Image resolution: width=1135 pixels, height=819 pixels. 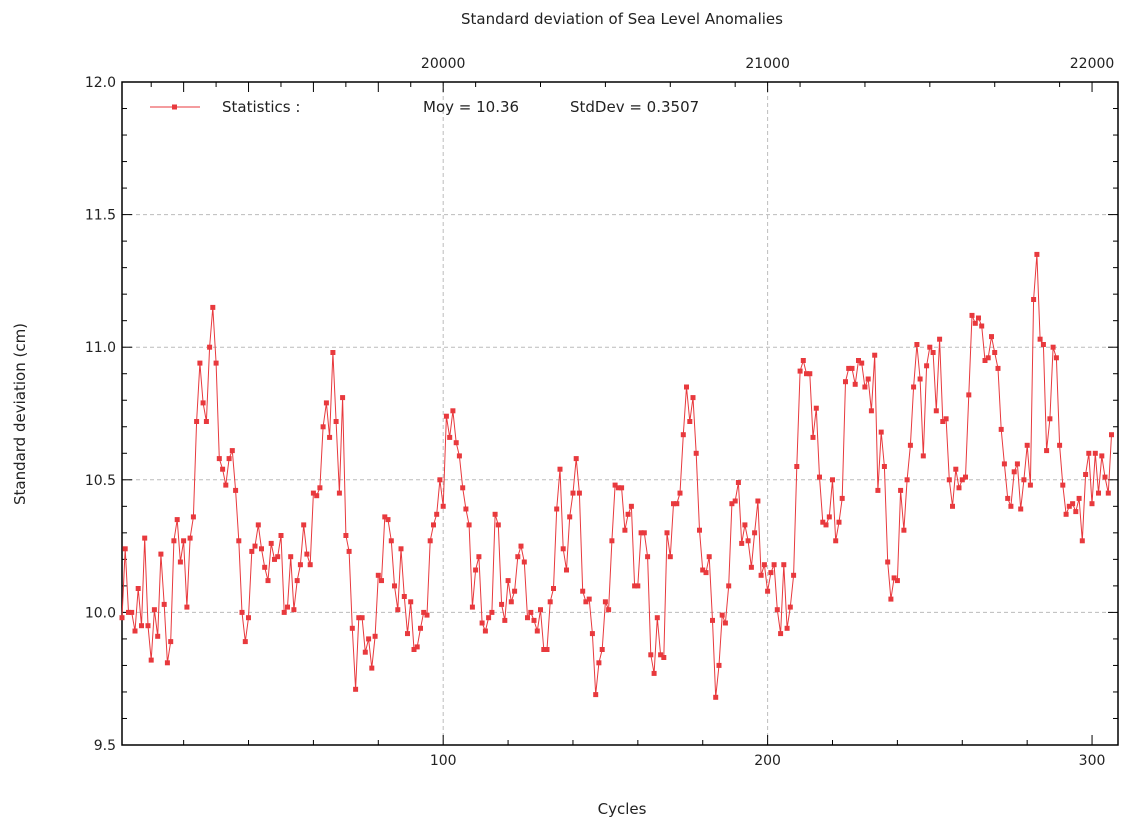 What do you see at coordinates (174, 107) in the screenshot?
I see `legend-marker-swatch` at bounding box center [174, 107].